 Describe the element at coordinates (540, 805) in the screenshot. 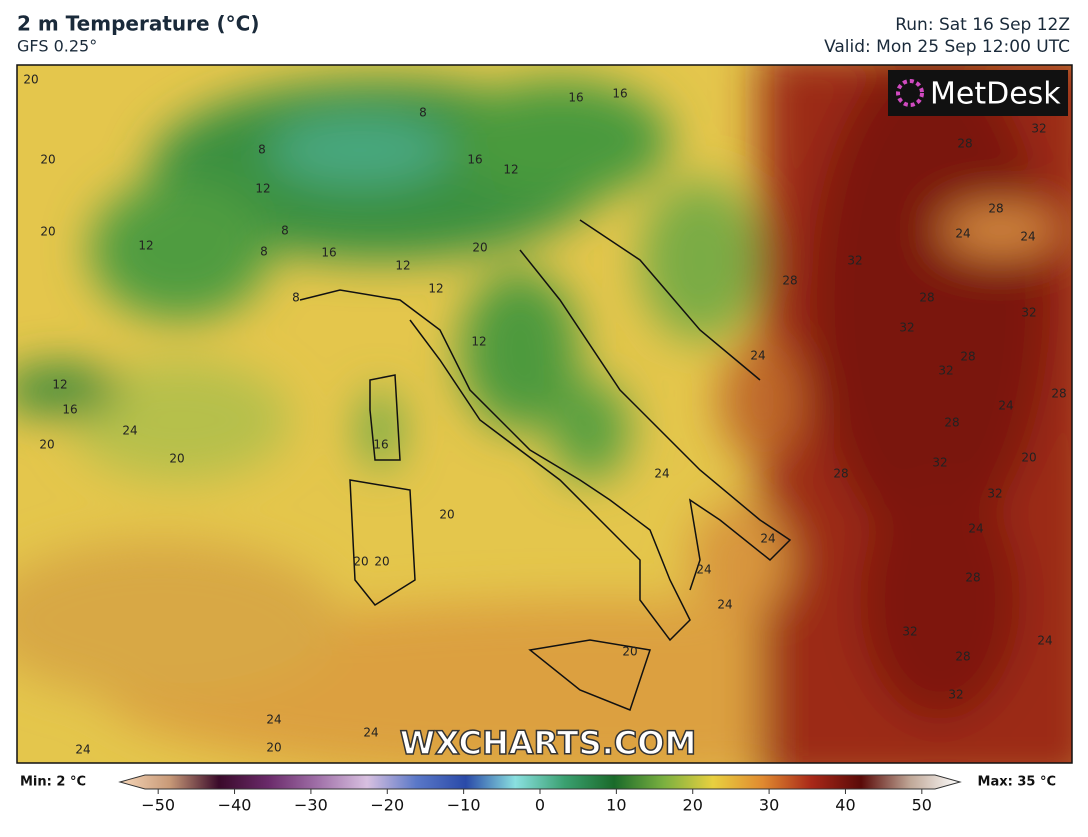

I see `colorbar-tick-label: 0` at that location.